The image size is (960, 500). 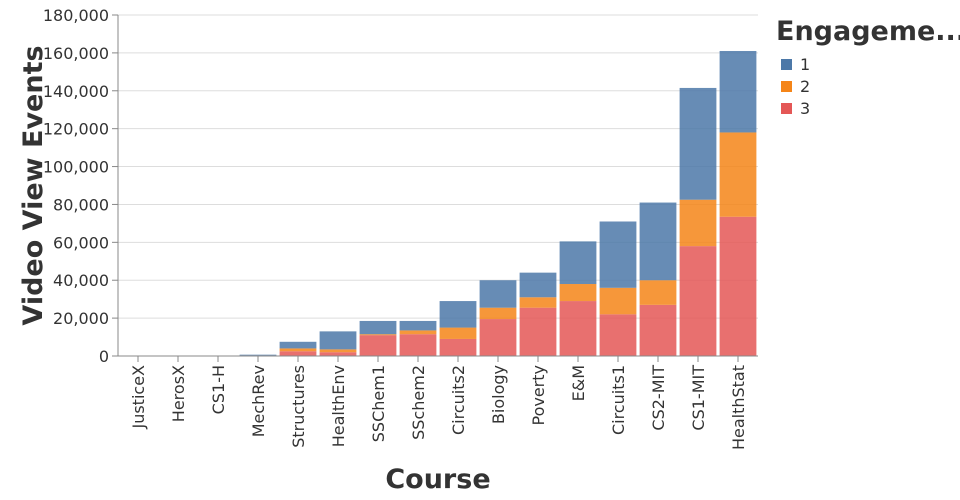 What do you see at coordinates (738, 407) in the screenshot?
I see `x-tick-label: HealthStat` at bounding box center [738, 407].